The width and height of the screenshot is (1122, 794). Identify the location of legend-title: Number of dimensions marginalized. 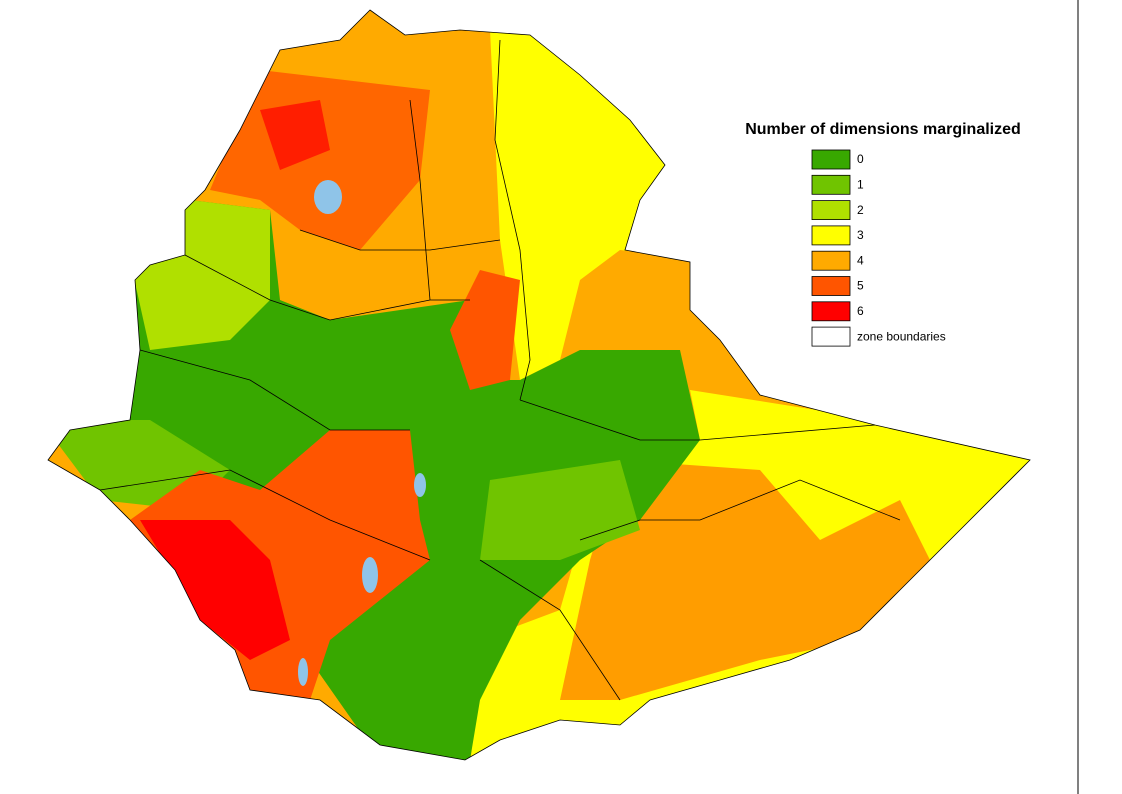
(883, 129).